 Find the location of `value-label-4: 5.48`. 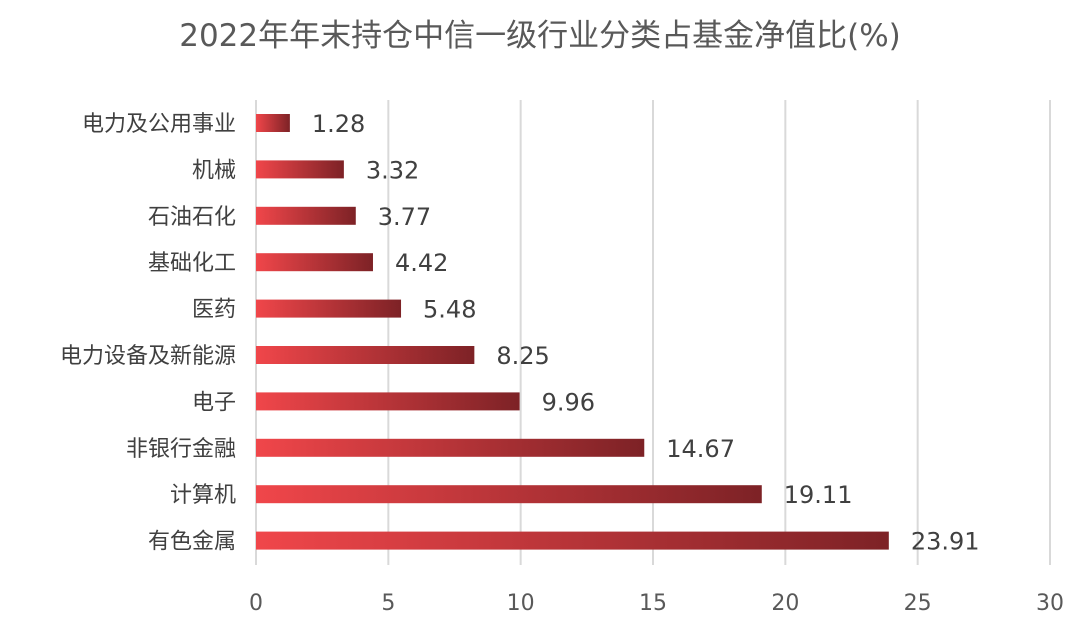

value-label-4: 5.48 is located at coordinates (449, 310).